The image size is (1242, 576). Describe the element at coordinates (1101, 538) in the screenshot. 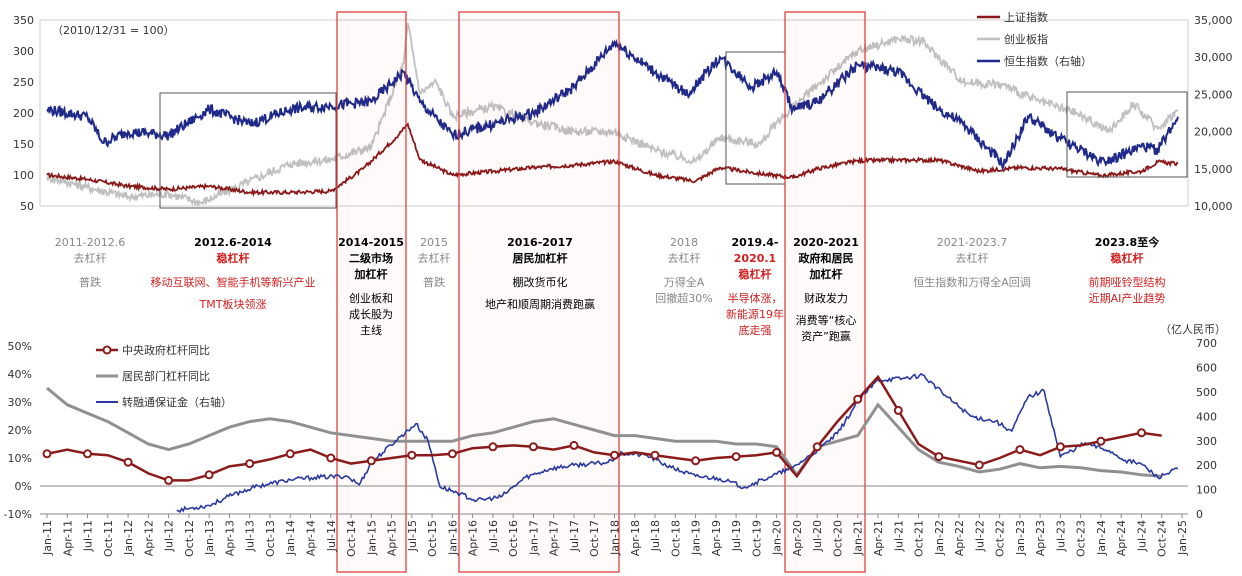

I see `x-label-52: Jan-24` at that location.